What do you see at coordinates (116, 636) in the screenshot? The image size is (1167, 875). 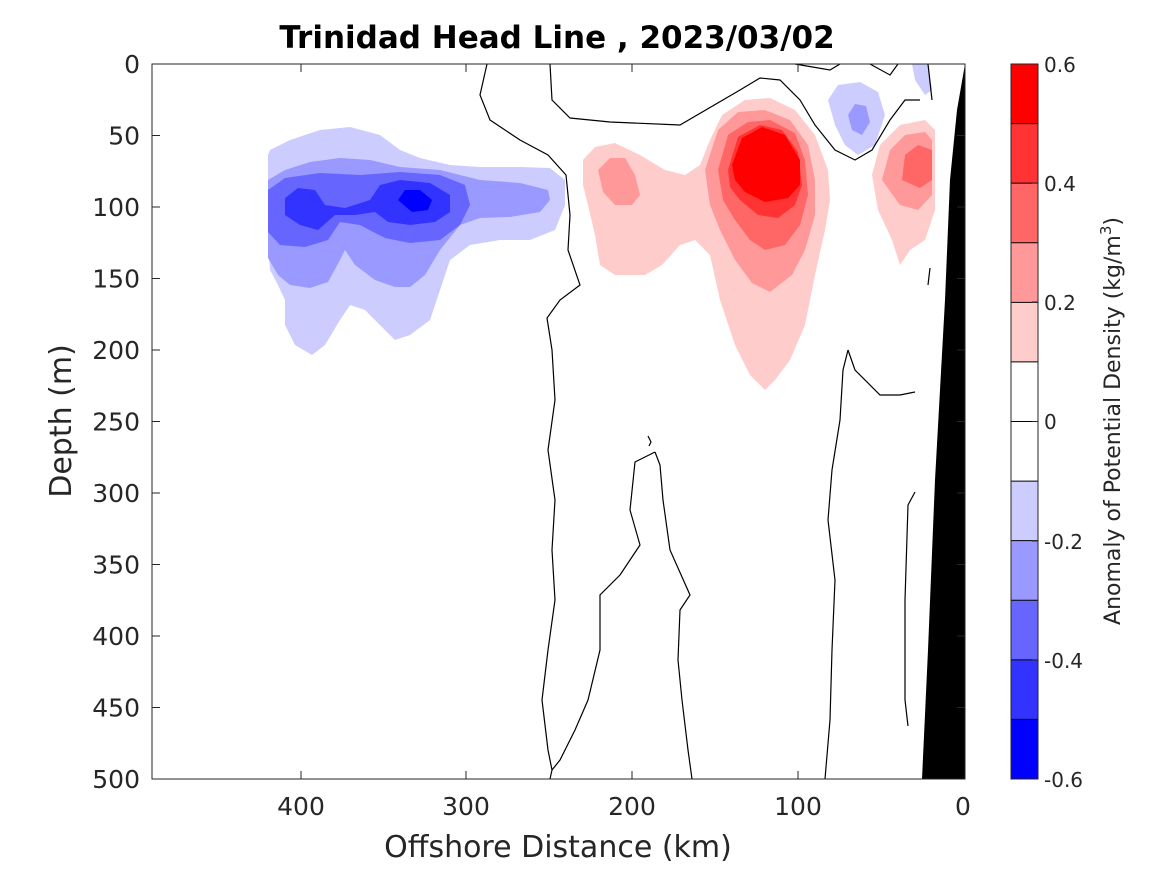 I see `y-tick-label: 400` at bounding box center [116, 636].